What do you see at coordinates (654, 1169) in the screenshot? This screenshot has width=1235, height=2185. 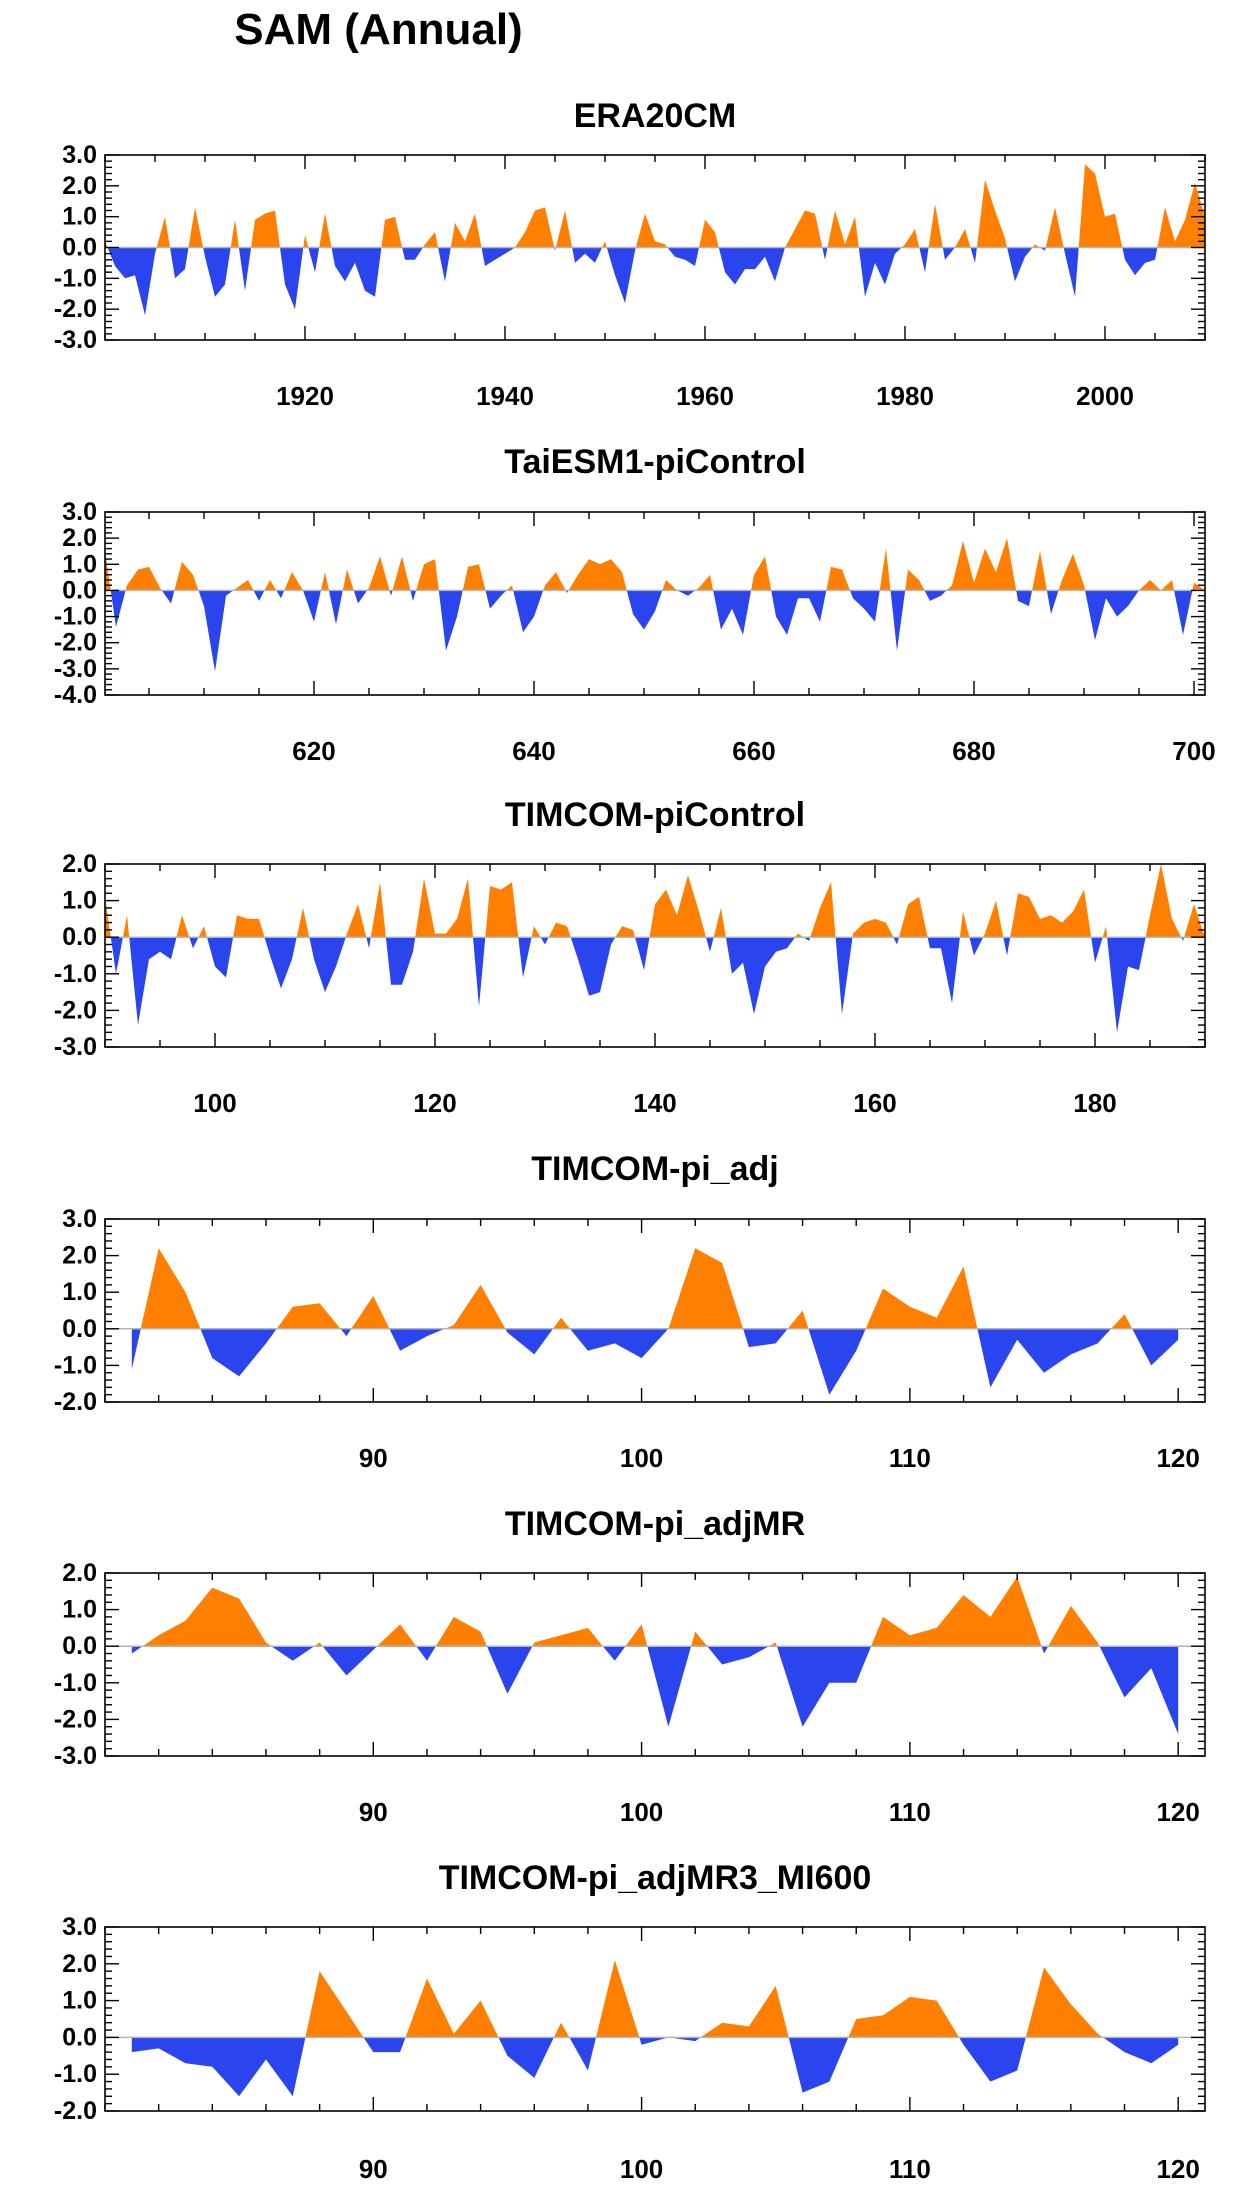 I see `panel-title: TIMCOM-pi_adj` at bounding box center [654, 1169].